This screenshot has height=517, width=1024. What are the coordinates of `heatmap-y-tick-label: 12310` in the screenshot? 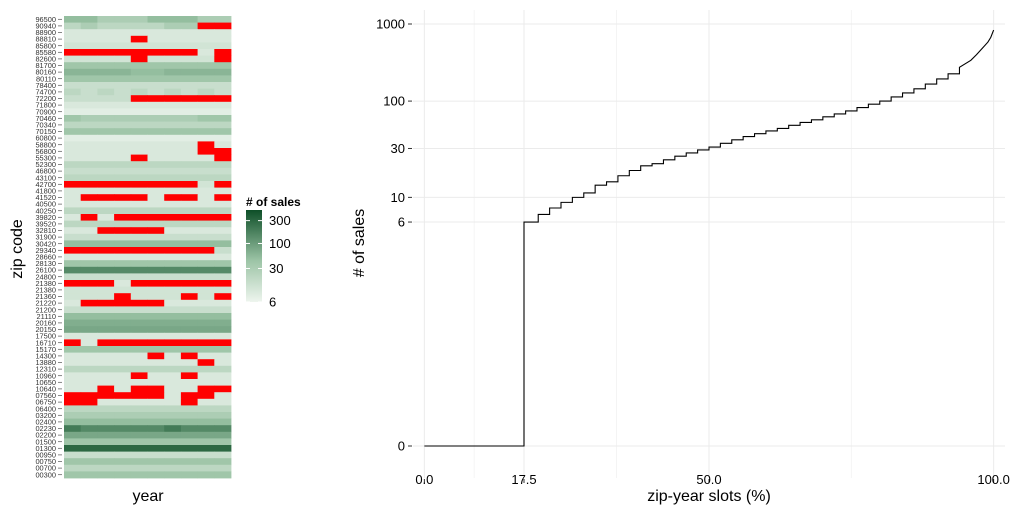 It's located at (45, 369).